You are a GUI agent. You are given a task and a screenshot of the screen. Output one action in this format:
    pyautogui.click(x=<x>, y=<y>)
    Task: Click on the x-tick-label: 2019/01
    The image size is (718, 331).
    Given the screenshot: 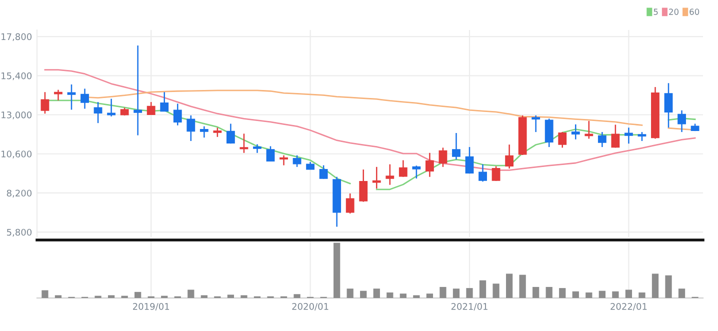 What is the action you would take?
    pyautogui.click(x=151, y=307)
    